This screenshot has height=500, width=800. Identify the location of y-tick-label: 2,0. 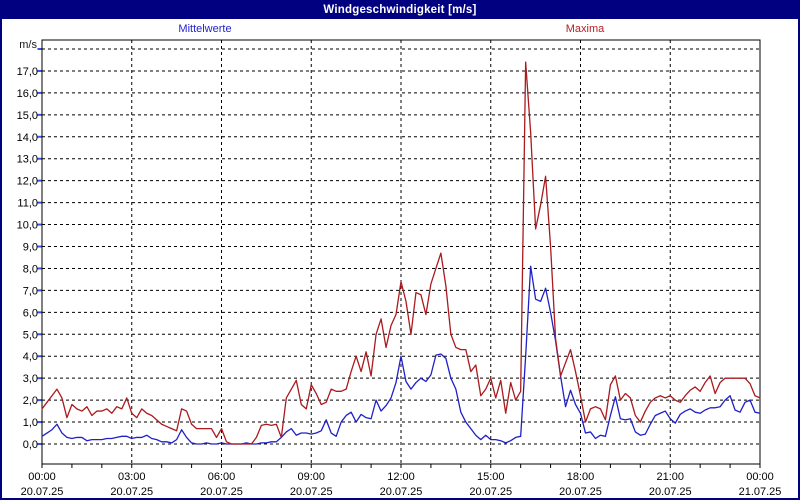
(30, 401).